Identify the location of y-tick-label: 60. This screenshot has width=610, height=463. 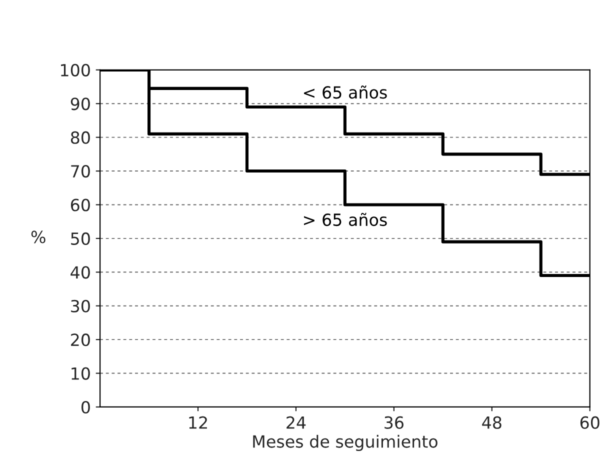
(80, 205).